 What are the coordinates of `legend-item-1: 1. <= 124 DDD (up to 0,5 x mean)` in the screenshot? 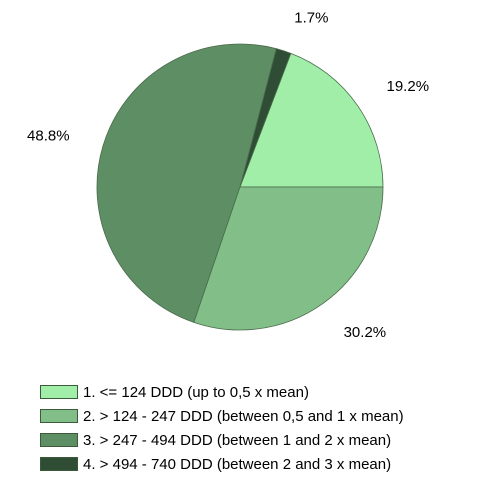 It's located at (255, 392).